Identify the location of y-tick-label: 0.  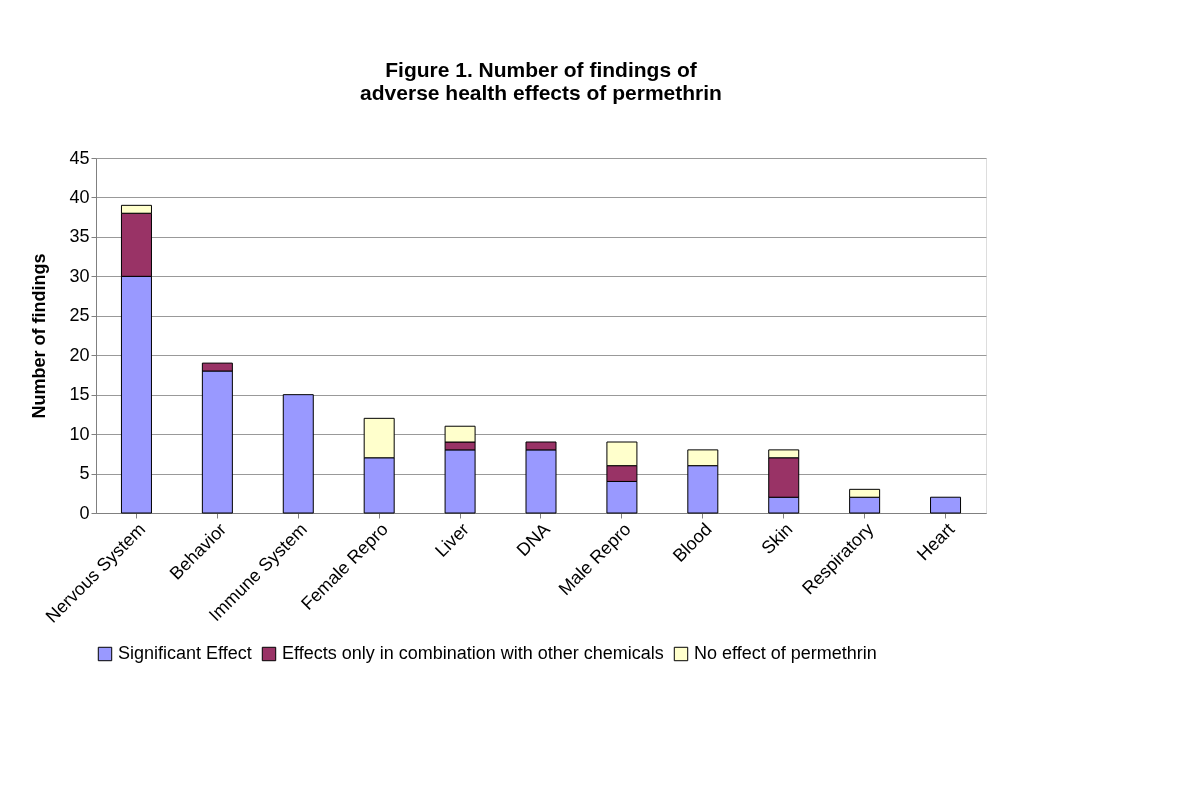
(84, 512).